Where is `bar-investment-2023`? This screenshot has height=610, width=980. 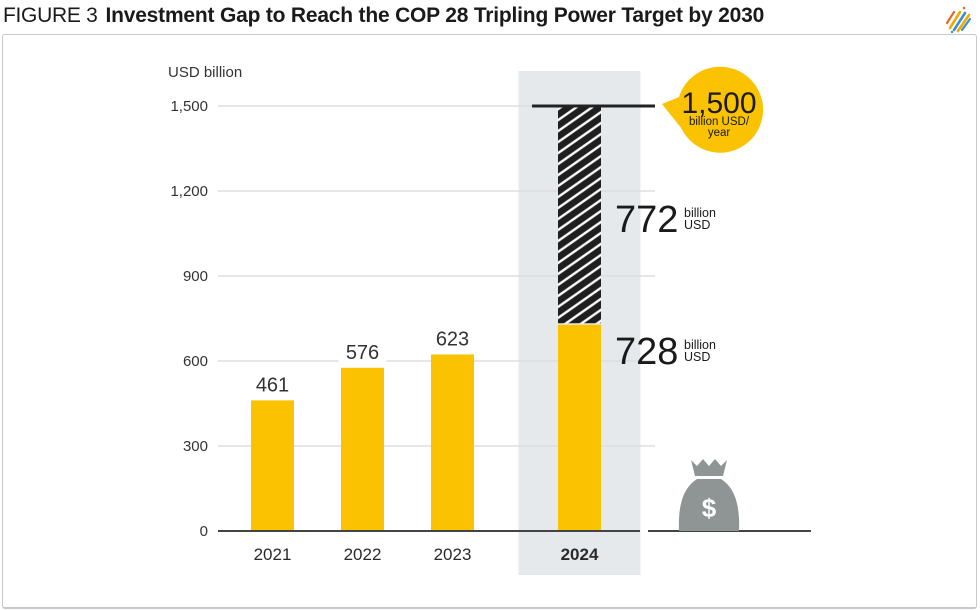
bar-investment-2023 is located at coordinates (452, 442).